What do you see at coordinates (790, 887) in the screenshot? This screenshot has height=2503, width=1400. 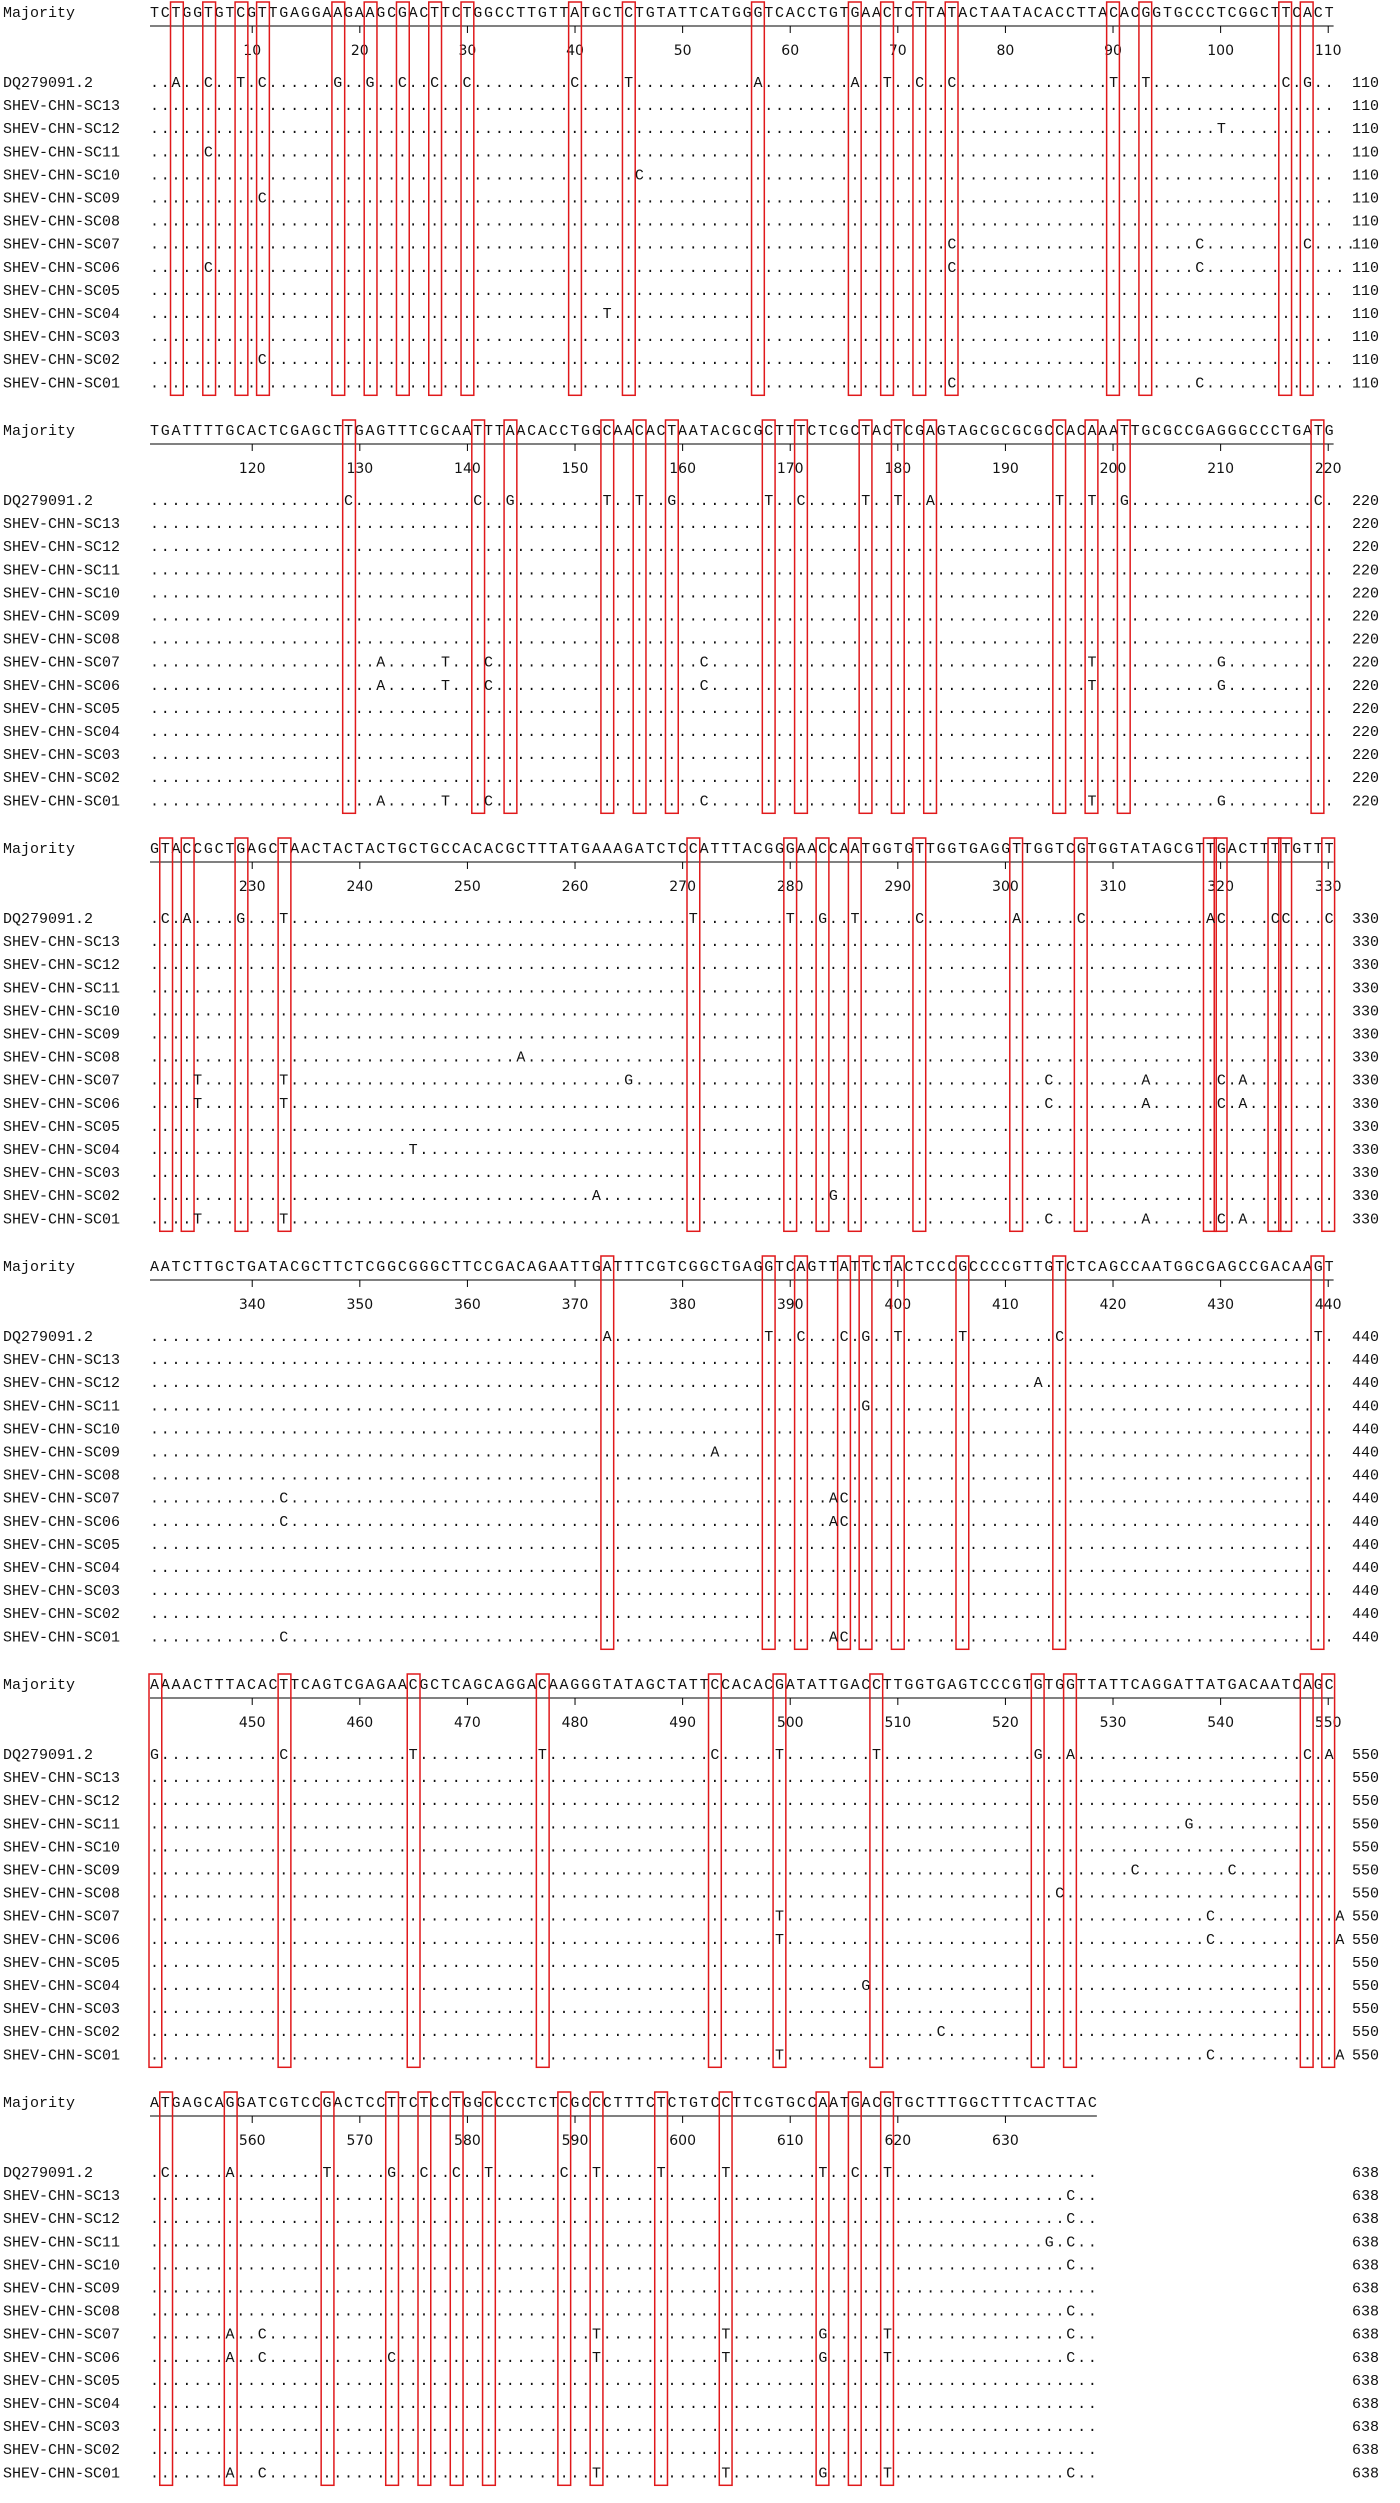 I see `ruler-number: 280` at bounding box center [790, 887].